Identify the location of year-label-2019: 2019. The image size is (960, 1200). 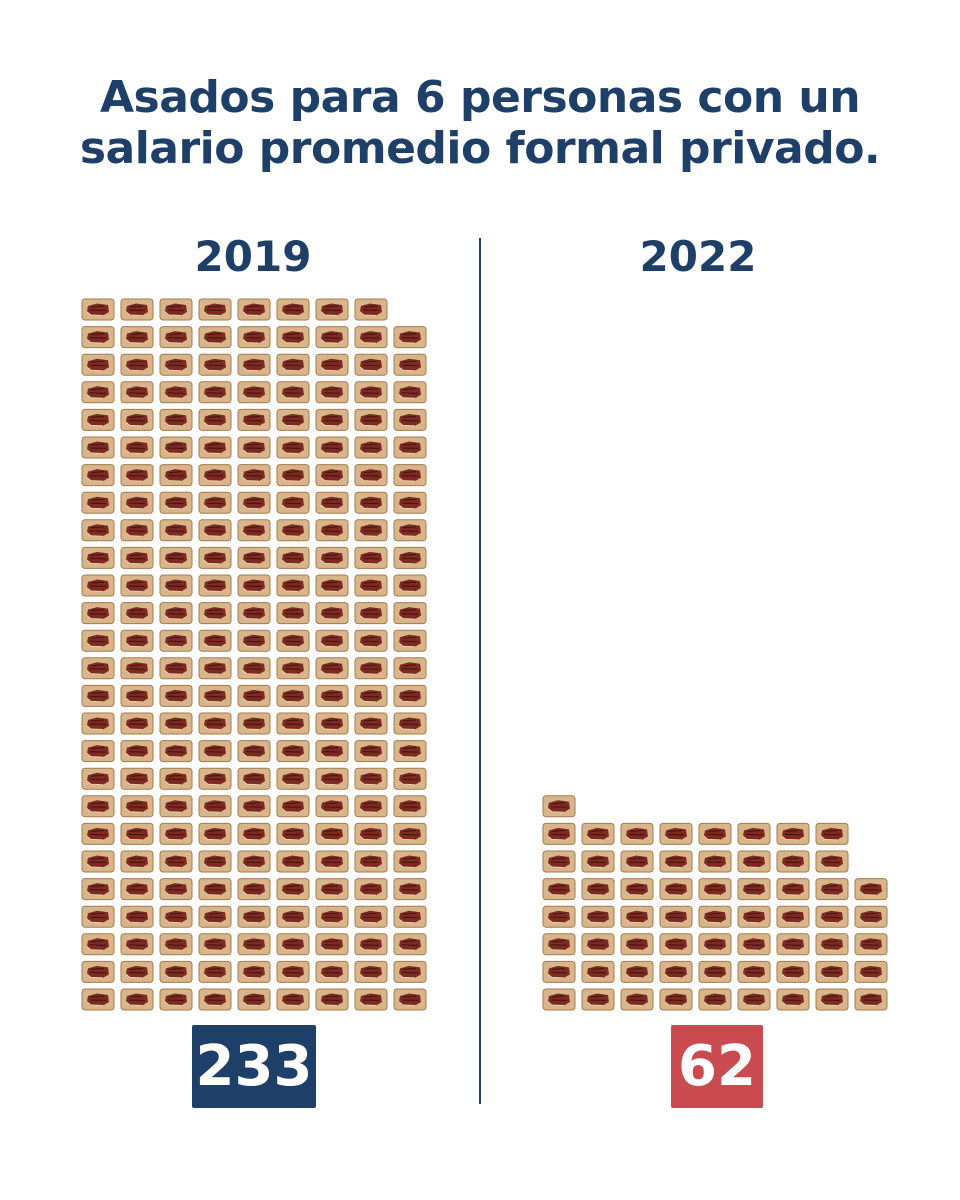
(253, 256).